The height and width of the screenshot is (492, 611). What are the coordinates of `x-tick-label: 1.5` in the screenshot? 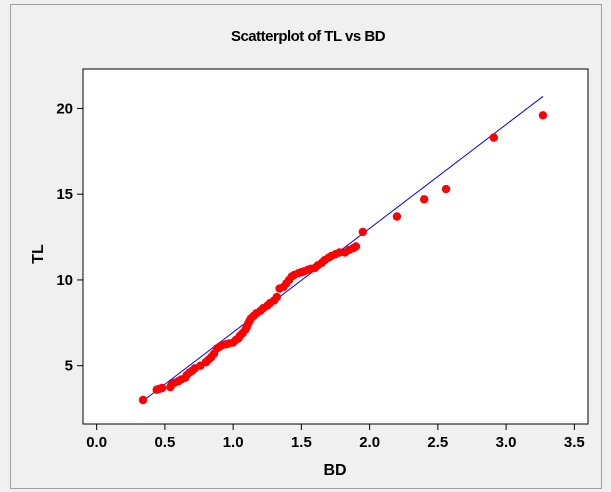 It's located at (301, 442).